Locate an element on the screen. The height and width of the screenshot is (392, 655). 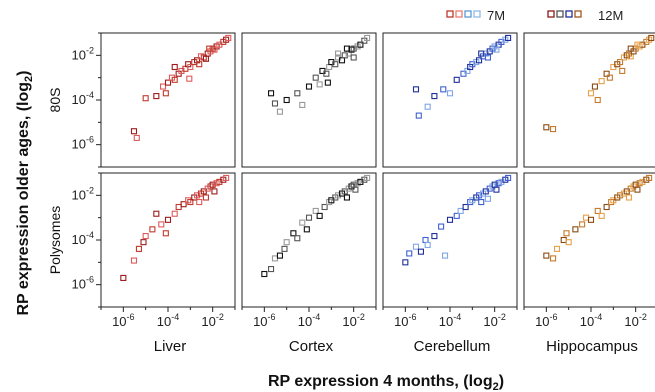
y-axis-title: RP expression older ages, (log2) is located at coordinates (25, 192).